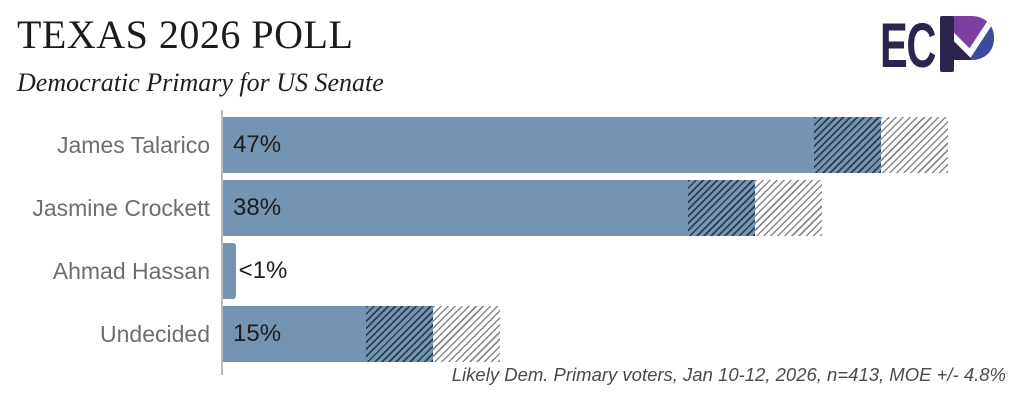 The image size is (1024, 405). I want to click on category-label: Jasmine Crockett, so click(121, 208).